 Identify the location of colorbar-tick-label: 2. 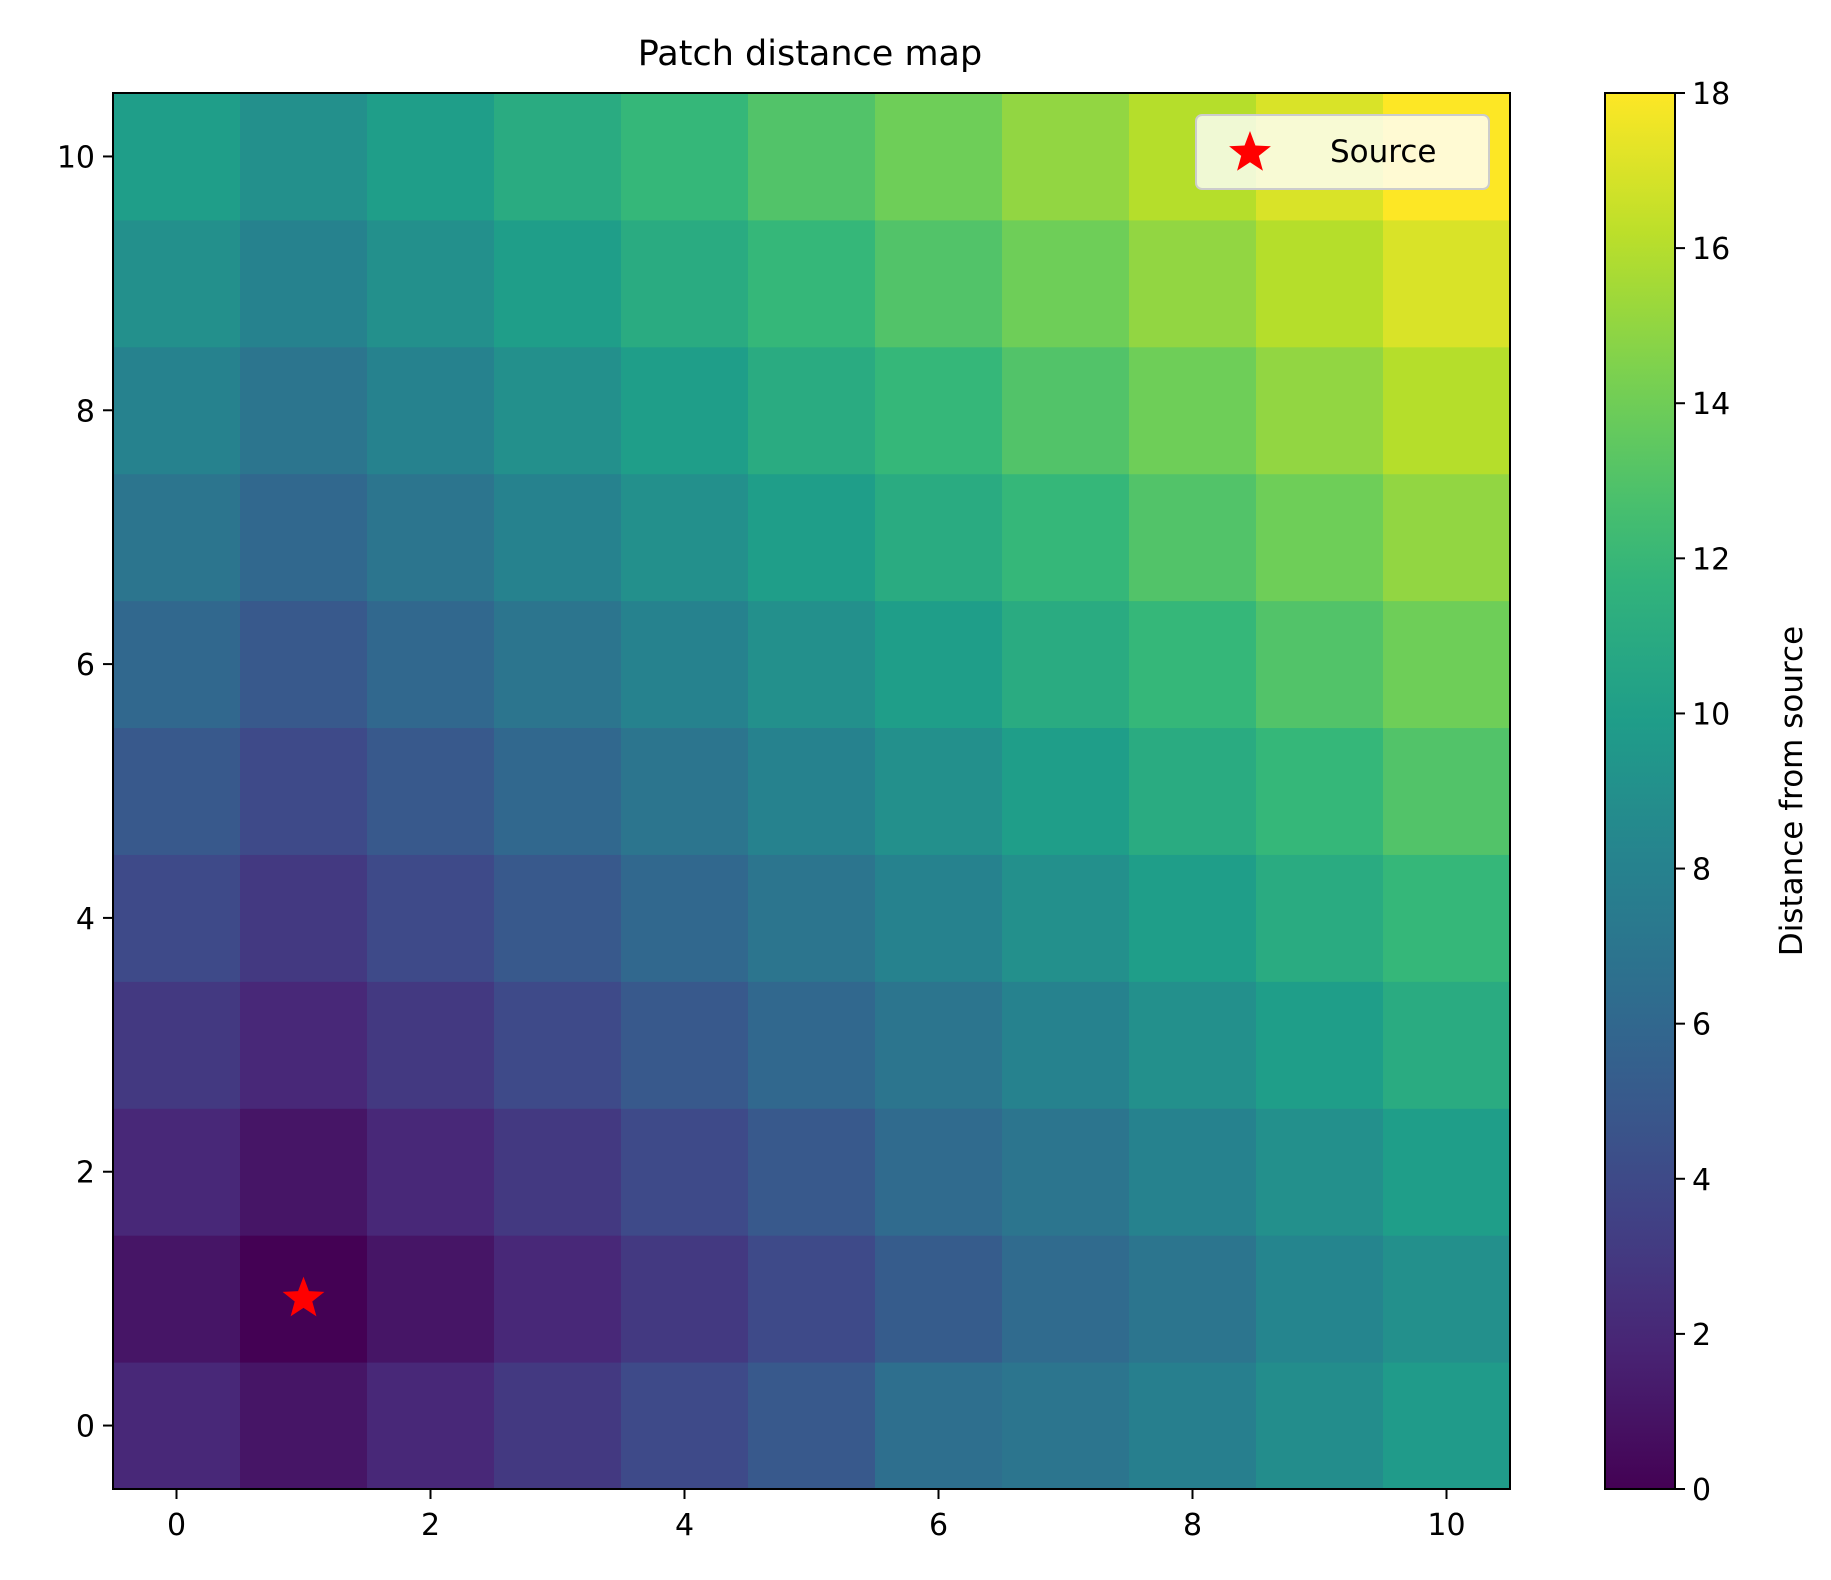
(1701, 1335).